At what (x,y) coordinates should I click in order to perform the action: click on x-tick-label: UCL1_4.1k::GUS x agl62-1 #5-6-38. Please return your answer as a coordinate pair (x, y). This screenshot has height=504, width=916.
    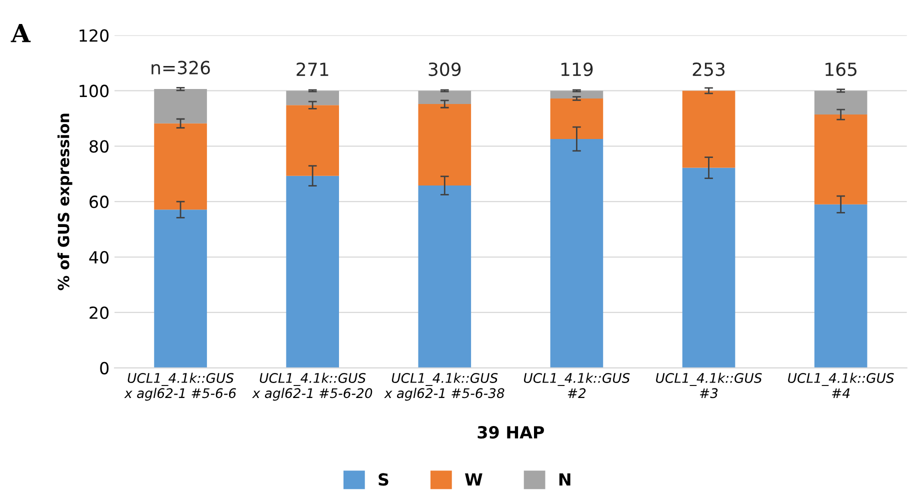
    Looking at the image, I should click on (444, 386).